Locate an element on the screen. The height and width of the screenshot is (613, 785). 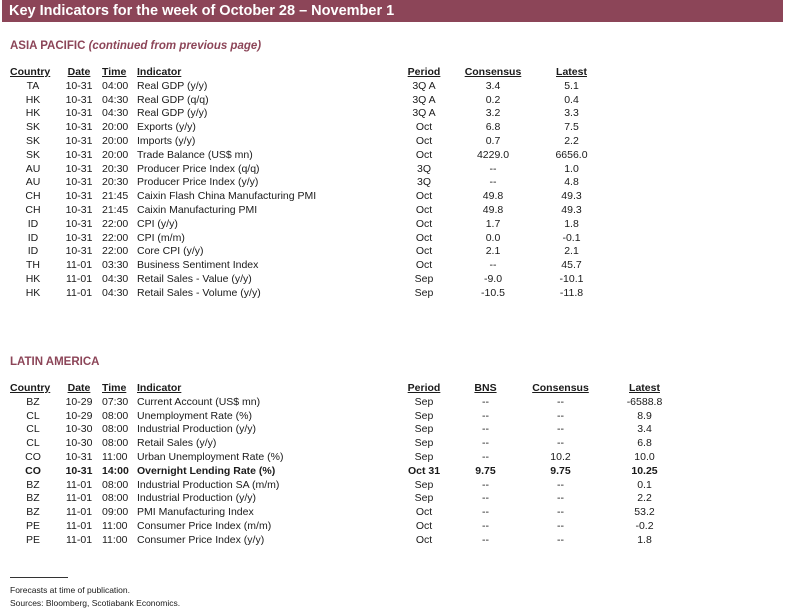
cell-indicator: Retail Sales (y/y) is located at coordinates (177, 443).